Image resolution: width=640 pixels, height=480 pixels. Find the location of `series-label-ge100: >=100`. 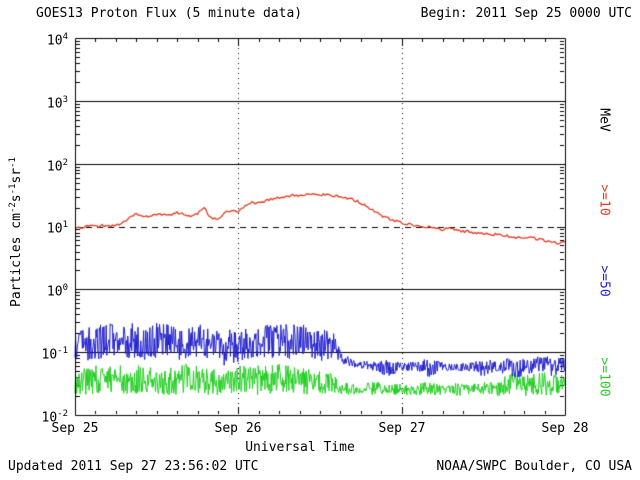

series-label-ge100: >=100 is located at coordinates (604, 377).